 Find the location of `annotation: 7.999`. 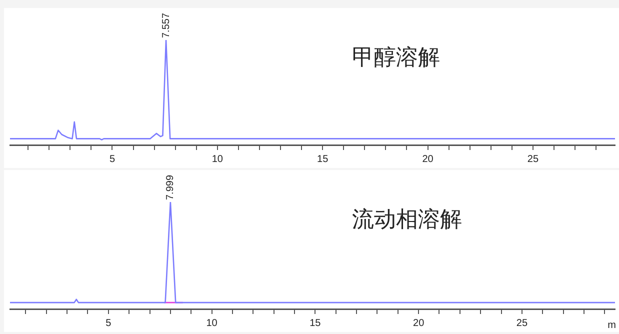

annotation: 7.999 is located at coordinates (170, 187).